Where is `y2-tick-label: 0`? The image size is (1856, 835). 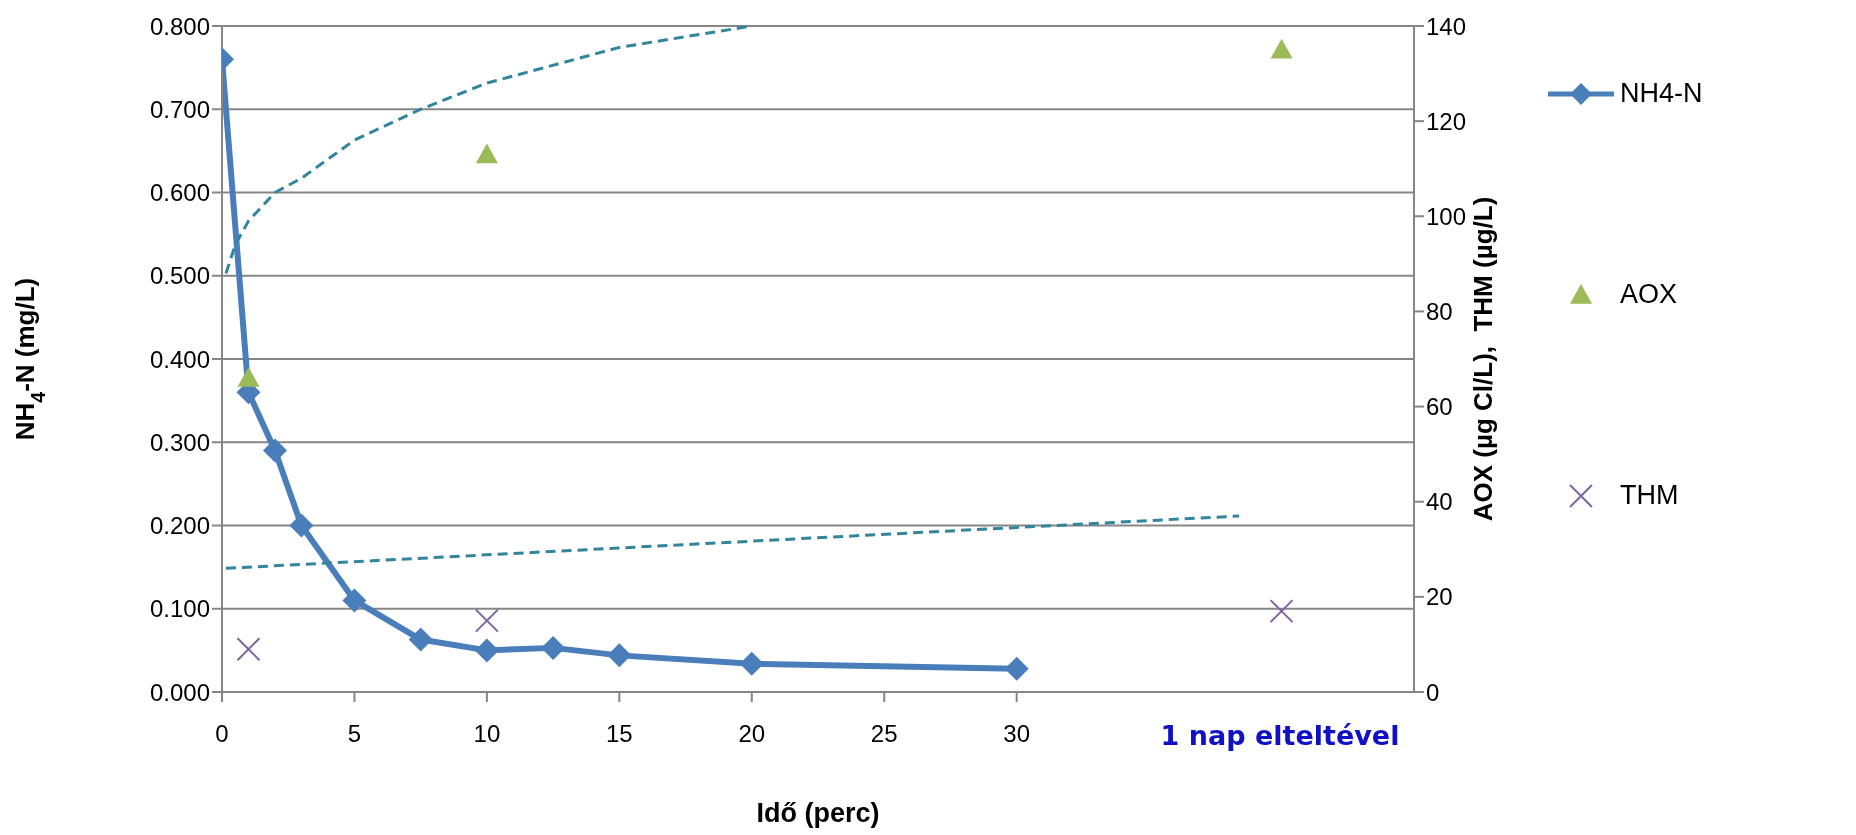
y2-tick-label: 0 is located at coordinates (1433, 692).